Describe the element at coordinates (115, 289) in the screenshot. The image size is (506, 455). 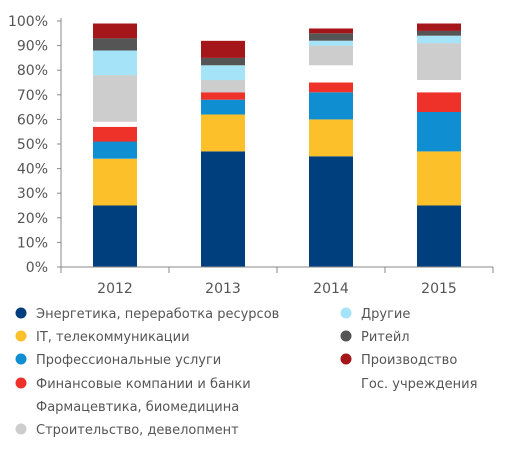
I see `x-tick-label: 2012` at that location.